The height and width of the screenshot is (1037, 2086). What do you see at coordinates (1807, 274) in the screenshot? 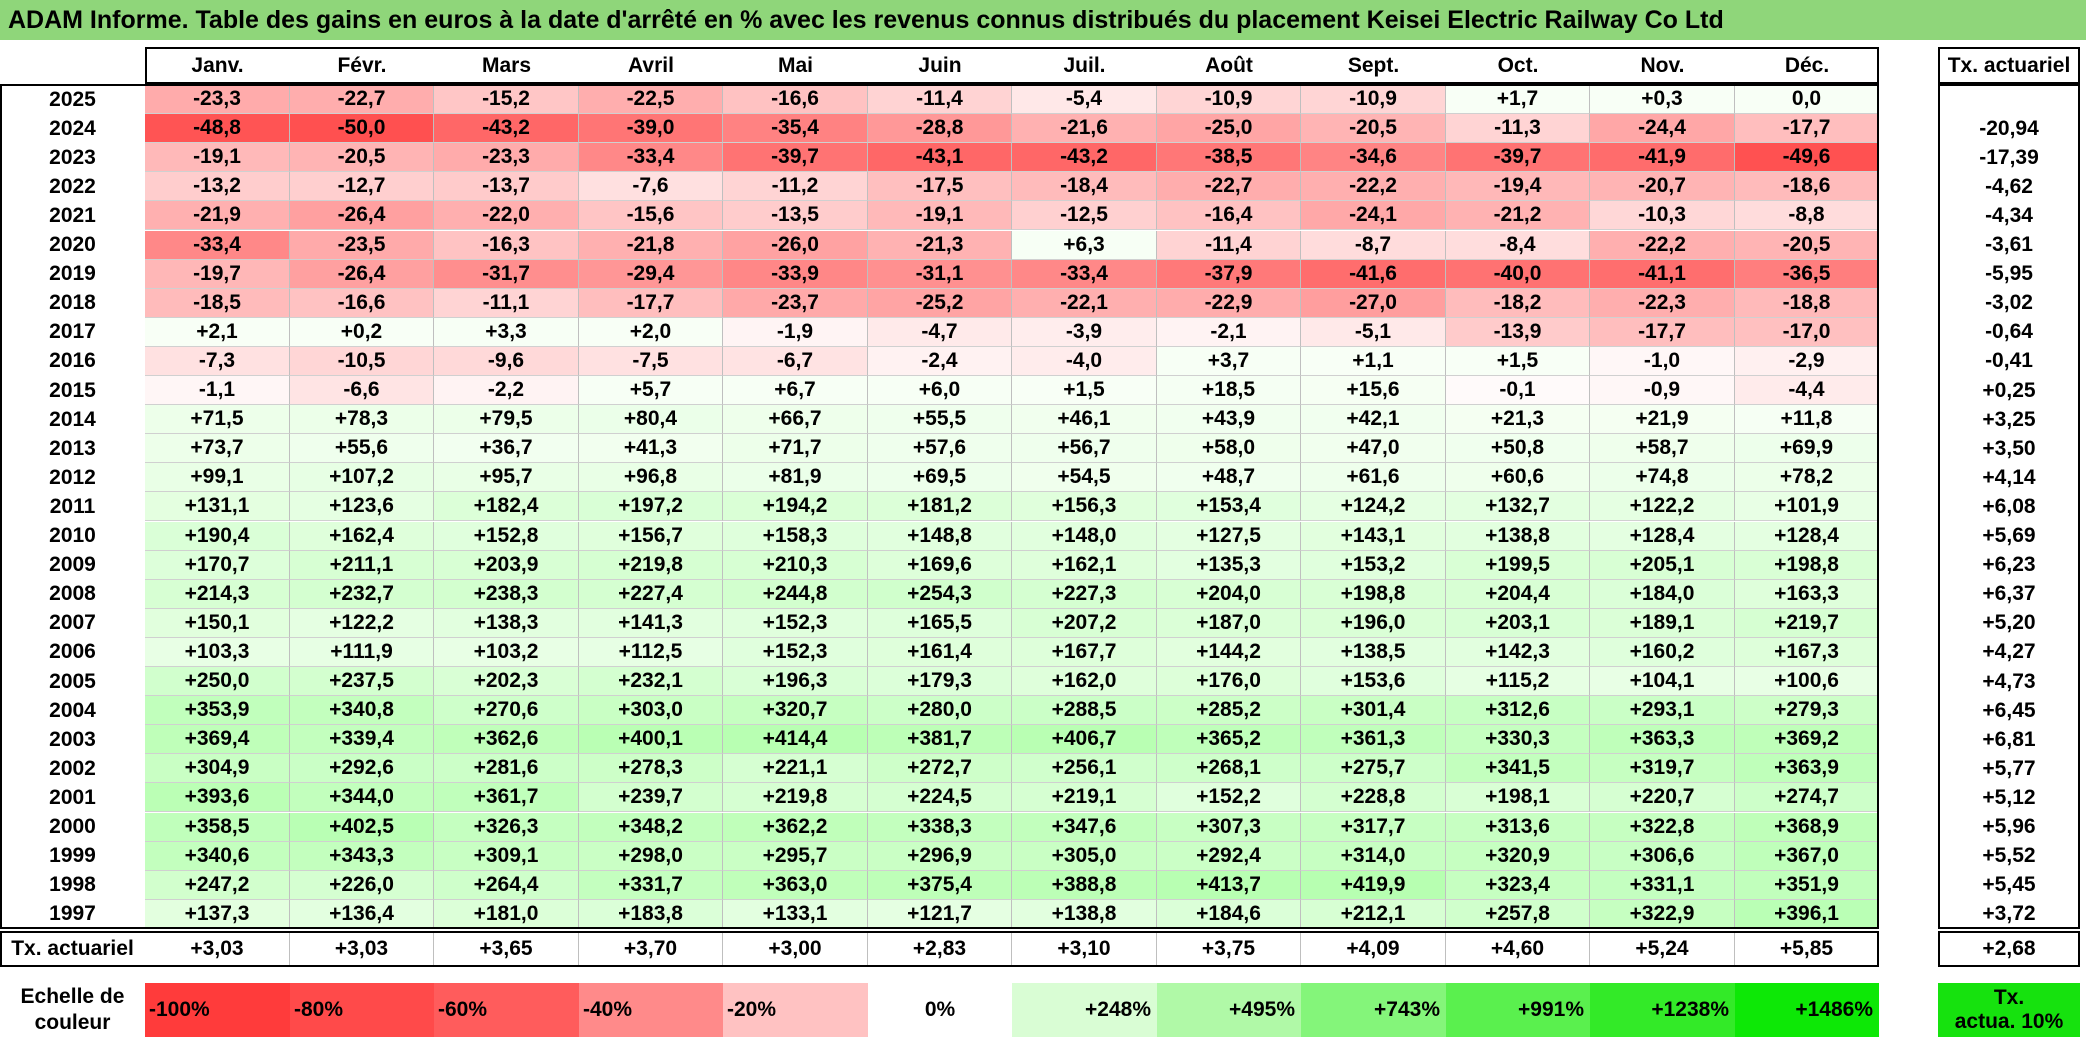
I see `gain-cell: -36,5` at bounding box center [1807, 274].